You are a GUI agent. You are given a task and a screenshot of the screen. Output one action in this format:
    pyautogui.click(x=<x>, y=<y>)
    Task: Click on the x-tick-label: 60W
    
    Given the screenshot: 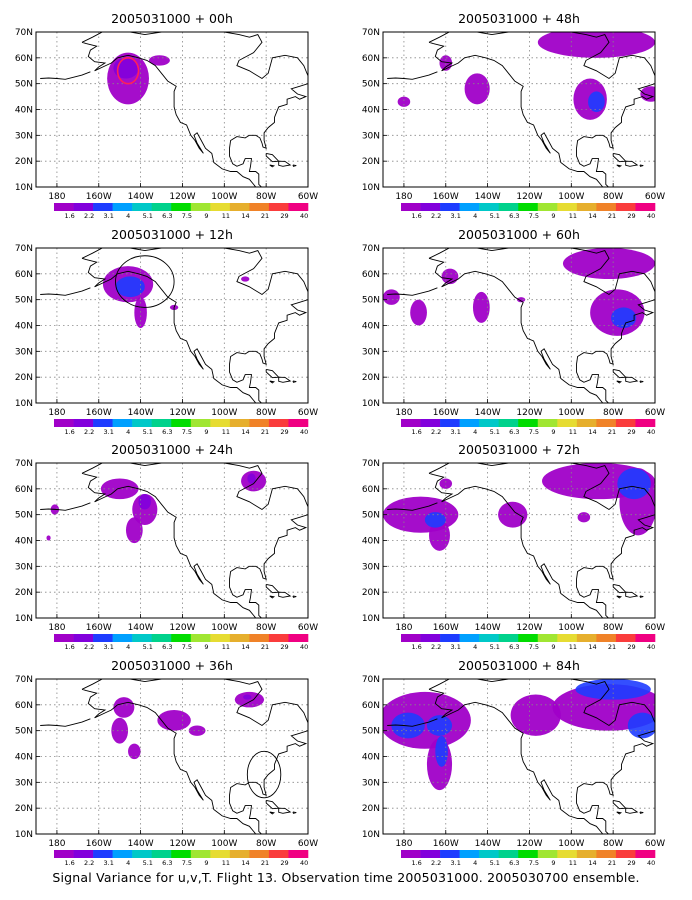 What is the action you would take?
    pyautogui.click(x=655, y=628)
    